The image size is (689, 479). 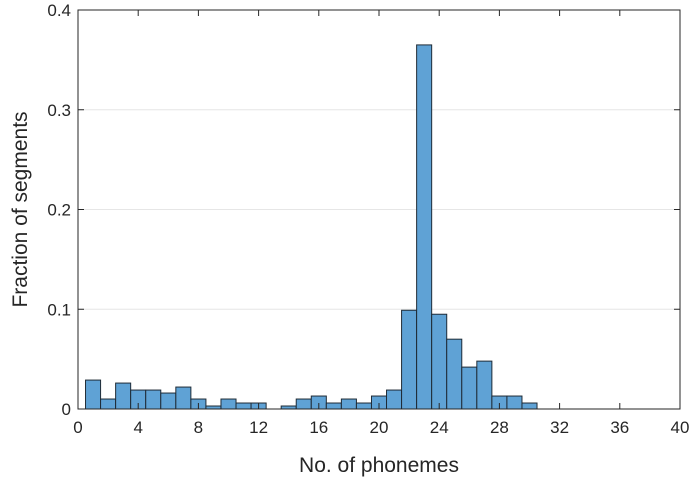 I want to click on x-tick-label: 8, so click(x=198, y=427).